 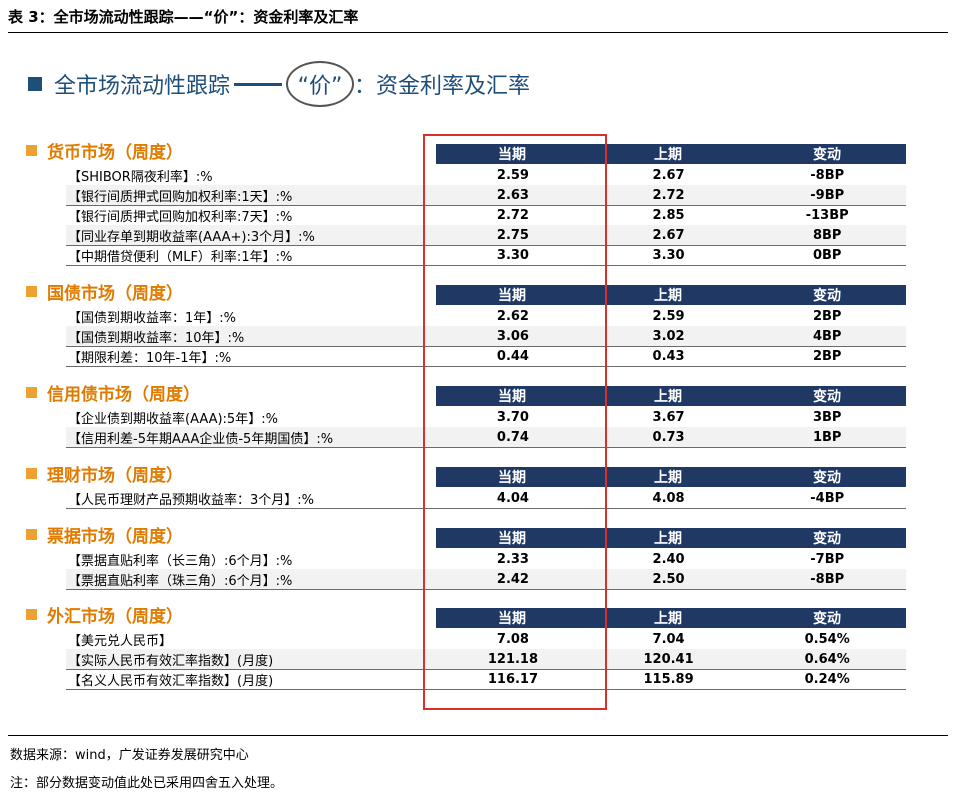 What do you see at coordinates (173, 419) in the screenshot?
I see `row-label: 【企业债到期收益率(AAA):5年】:%` at bounding box center [173, 419].